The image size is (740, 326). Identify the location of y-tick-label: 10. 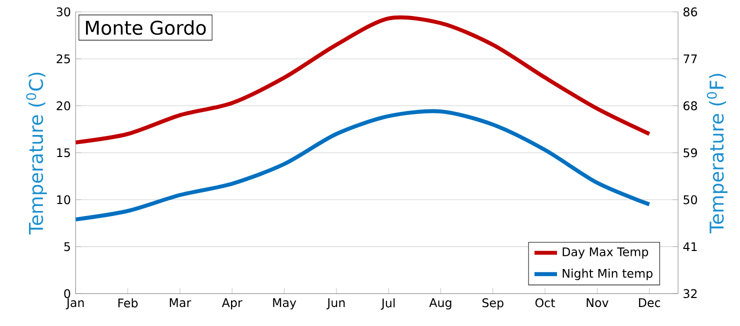
(63, 199).